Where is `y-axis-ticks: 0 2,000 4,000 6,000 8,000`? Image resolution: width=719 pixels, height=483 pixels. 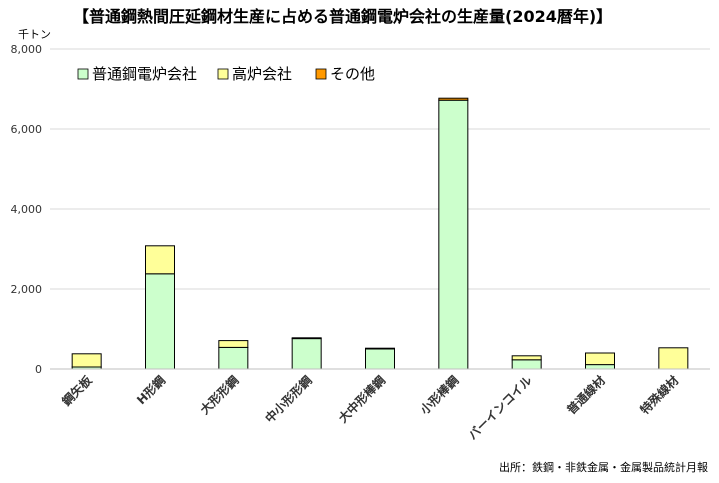
y-axis-ticks: 0 2,000 4,000 6,000 8,000 is located at coordinates (27, 209).